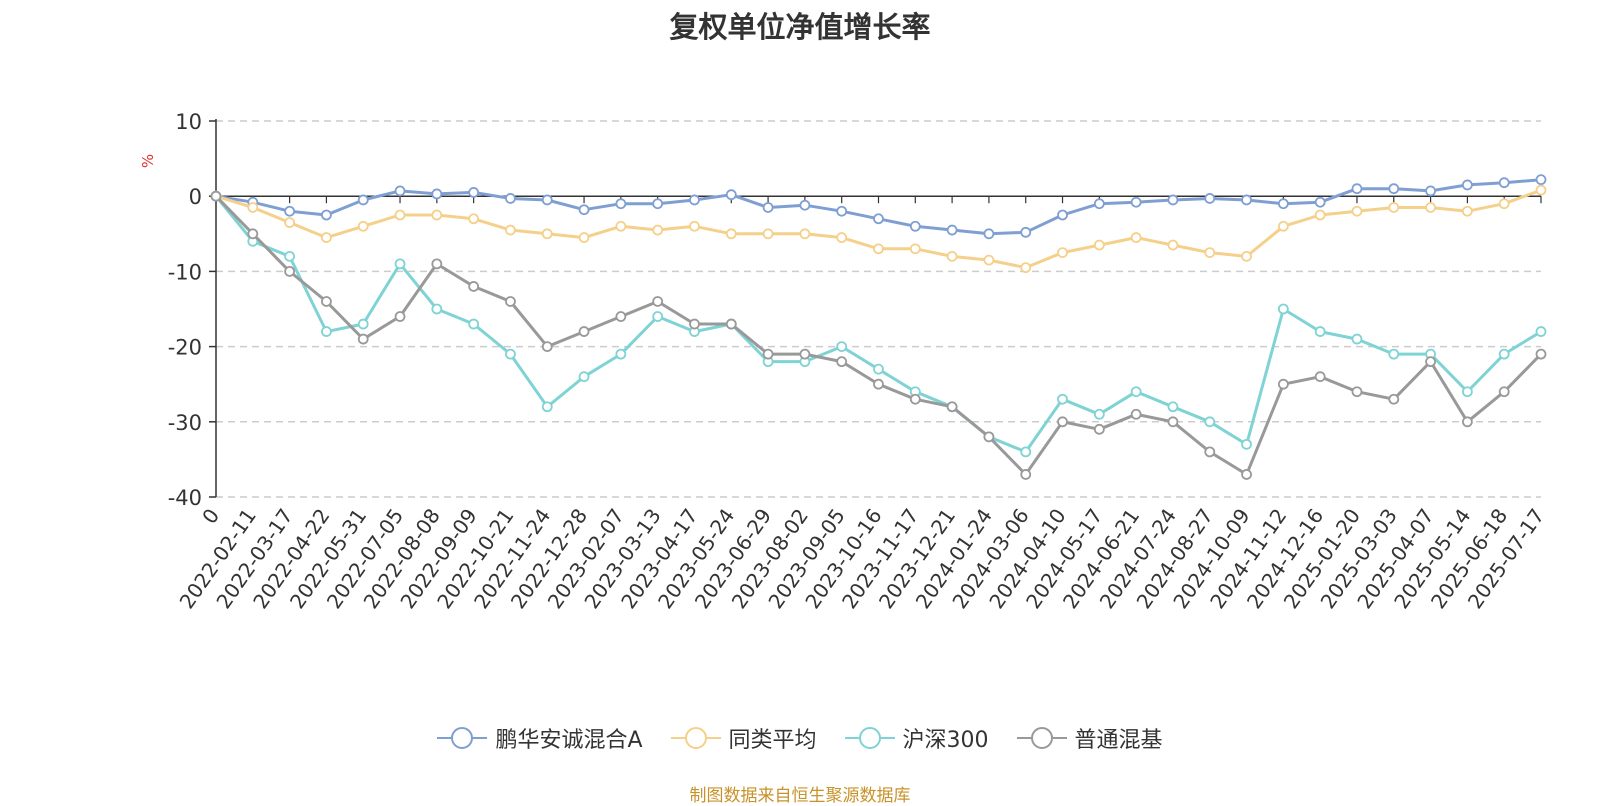  I want to click on legend-label: 鹏华安诚混合A, so click(569, 740).